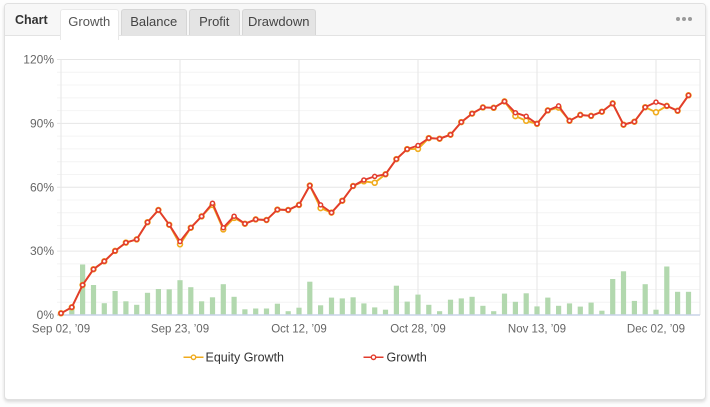  I want to click on svg-text: 90%, so click(42, 124).